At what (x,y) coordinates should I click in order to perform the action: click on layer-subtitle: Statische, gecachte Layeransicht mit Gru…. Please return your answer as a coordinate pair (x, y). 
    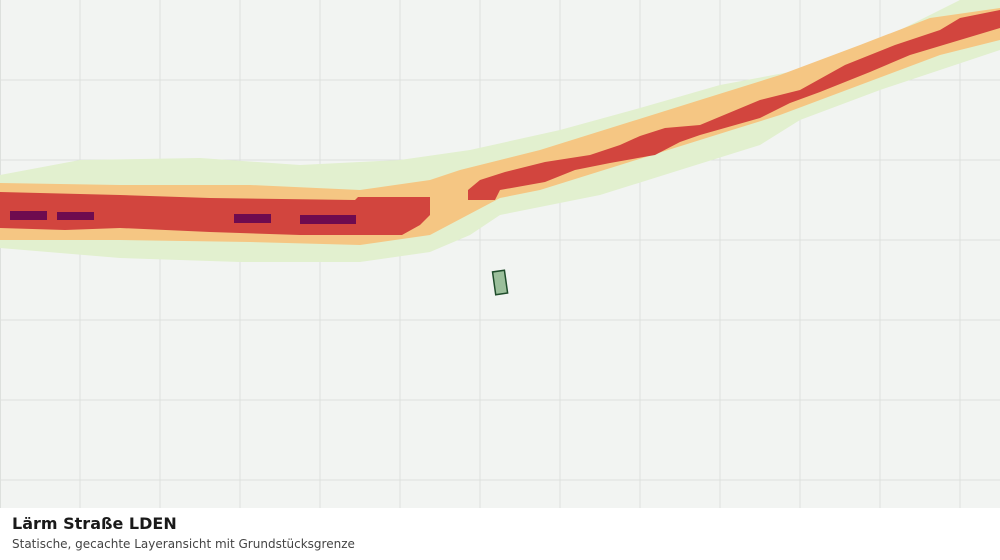
    Looking at the image, I should click on (183, 544).